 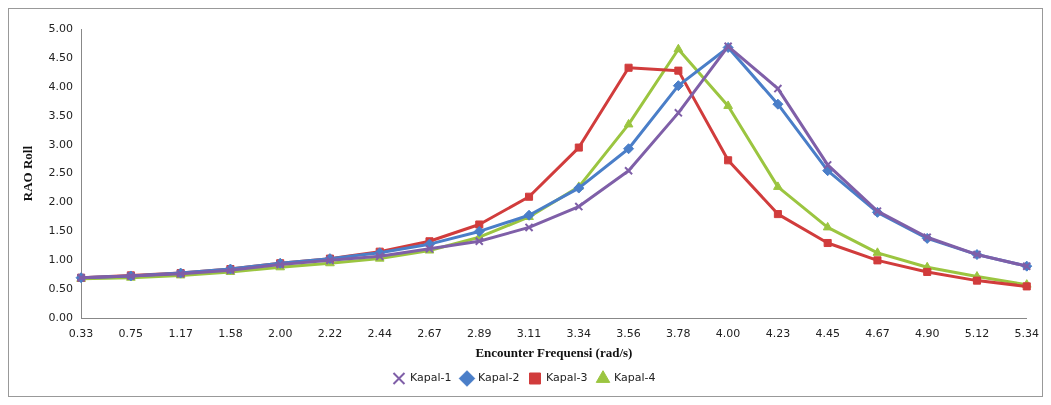 I want to click on x-tick-label: 0.33, so click(x=81, y=333).